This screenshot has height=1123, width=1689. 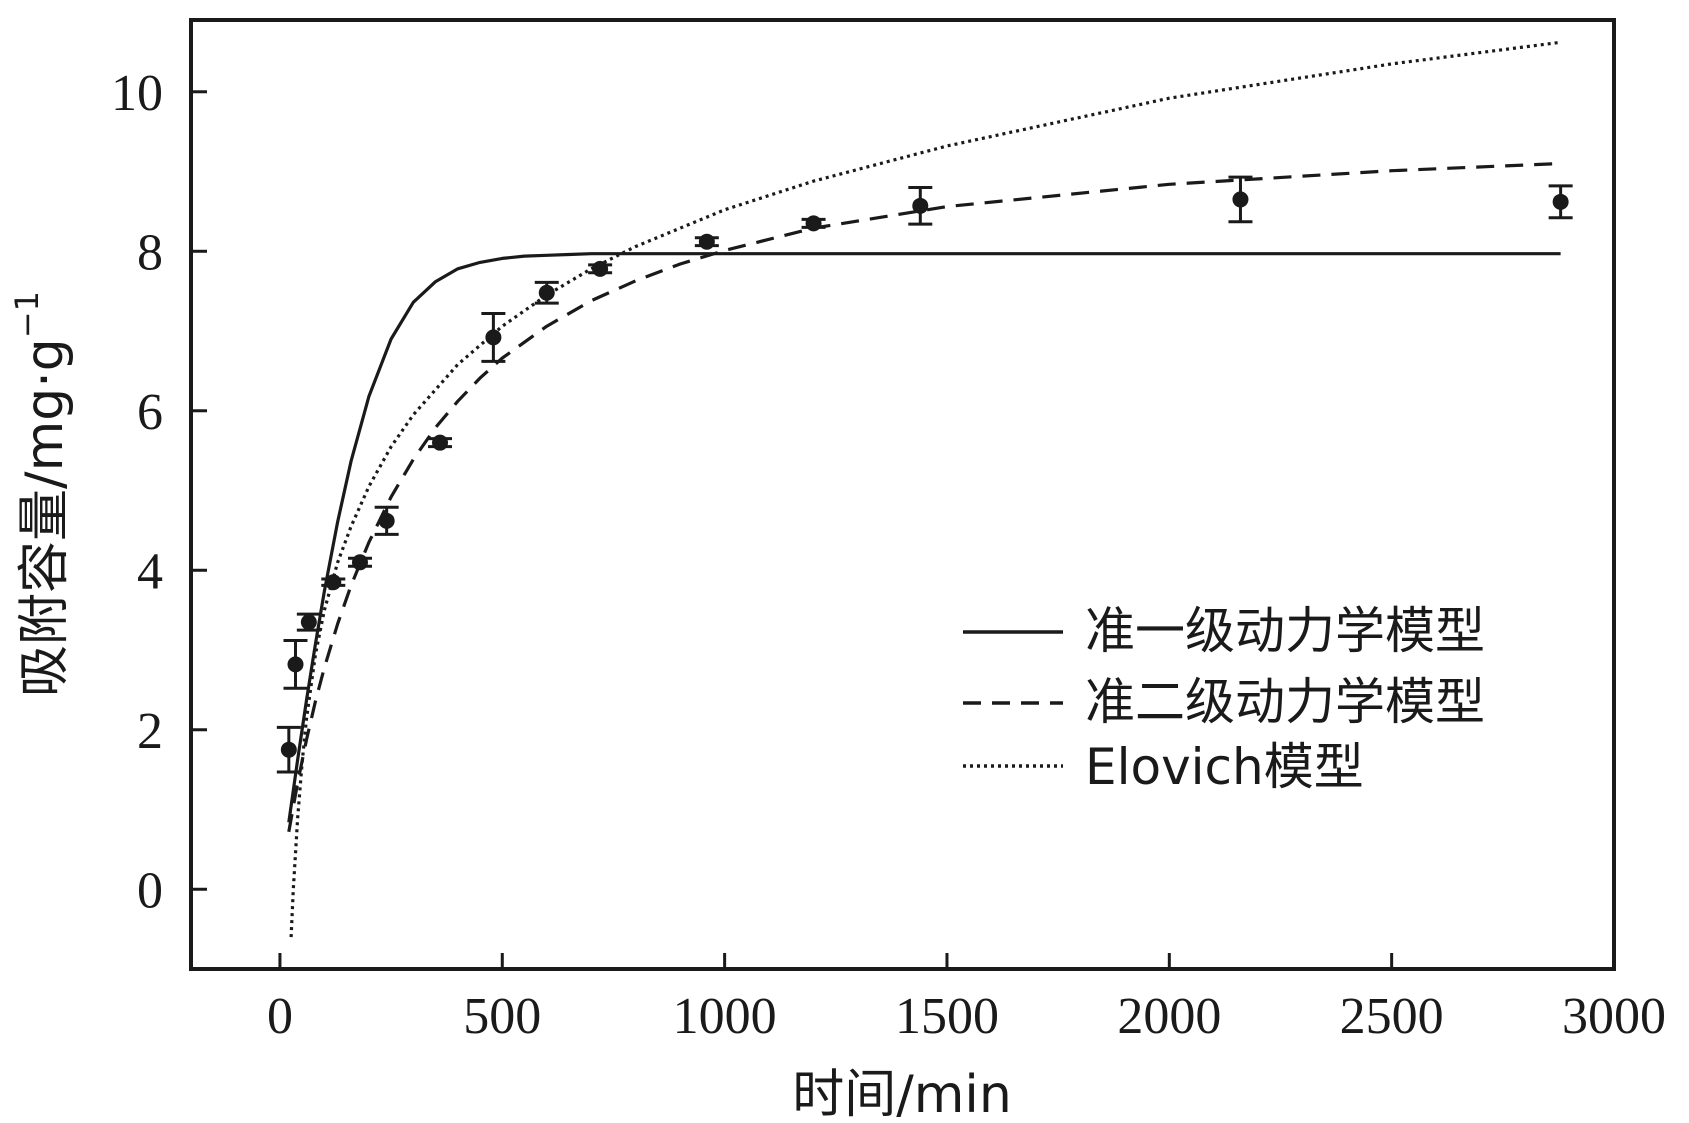 What do you see at coordinates (1169, 1016) in the screenshot?
I see `x-tick-label-2000: 2000` at bounding box center [1169, 1016].